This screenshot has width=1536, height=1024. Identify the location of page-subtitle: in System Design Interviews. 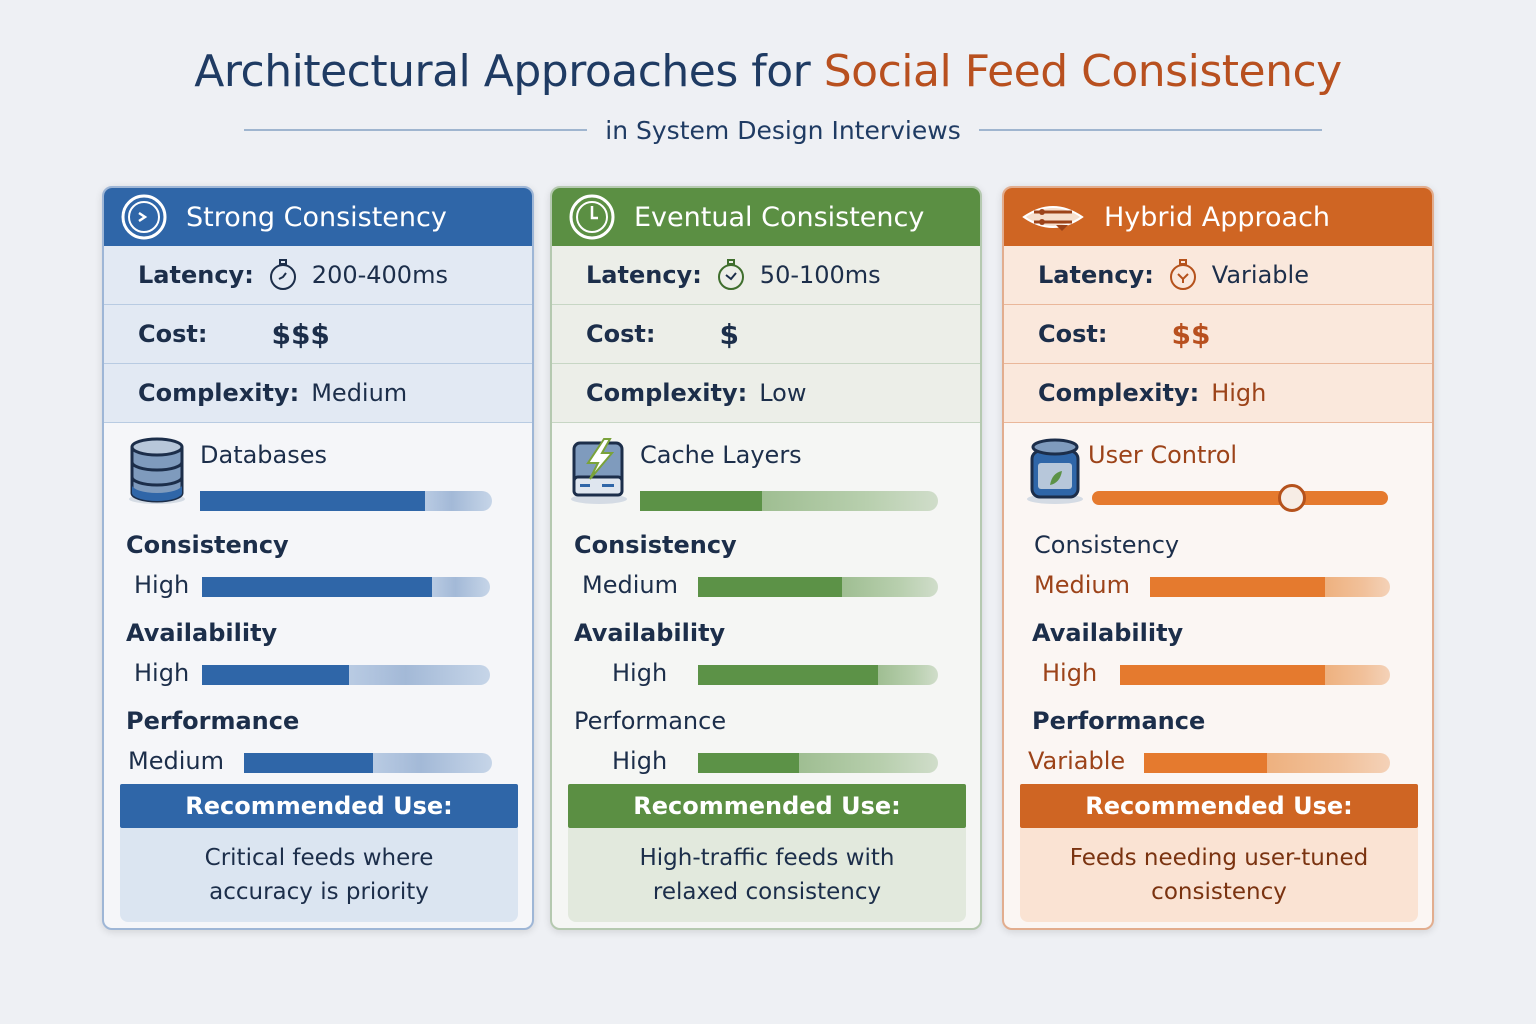
(783, 130).